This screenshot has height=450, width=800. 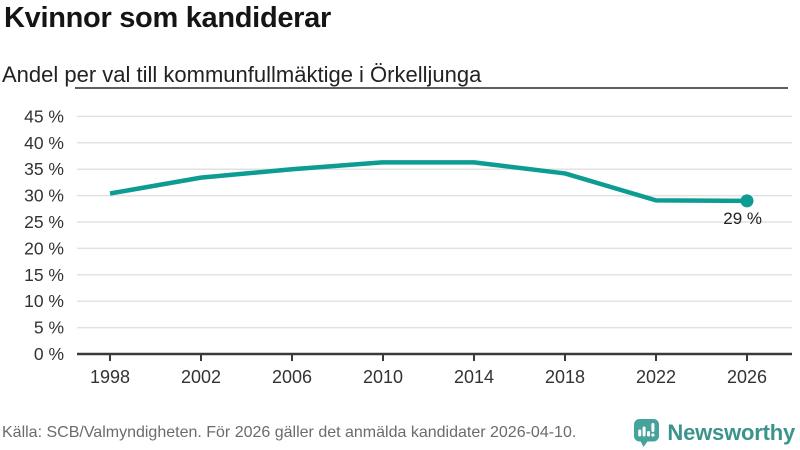 What do you see at coordinates (44, 196) in the screenshot?
I see `y-axis-tick-label: 30 %` at bounding box center [44, 196].